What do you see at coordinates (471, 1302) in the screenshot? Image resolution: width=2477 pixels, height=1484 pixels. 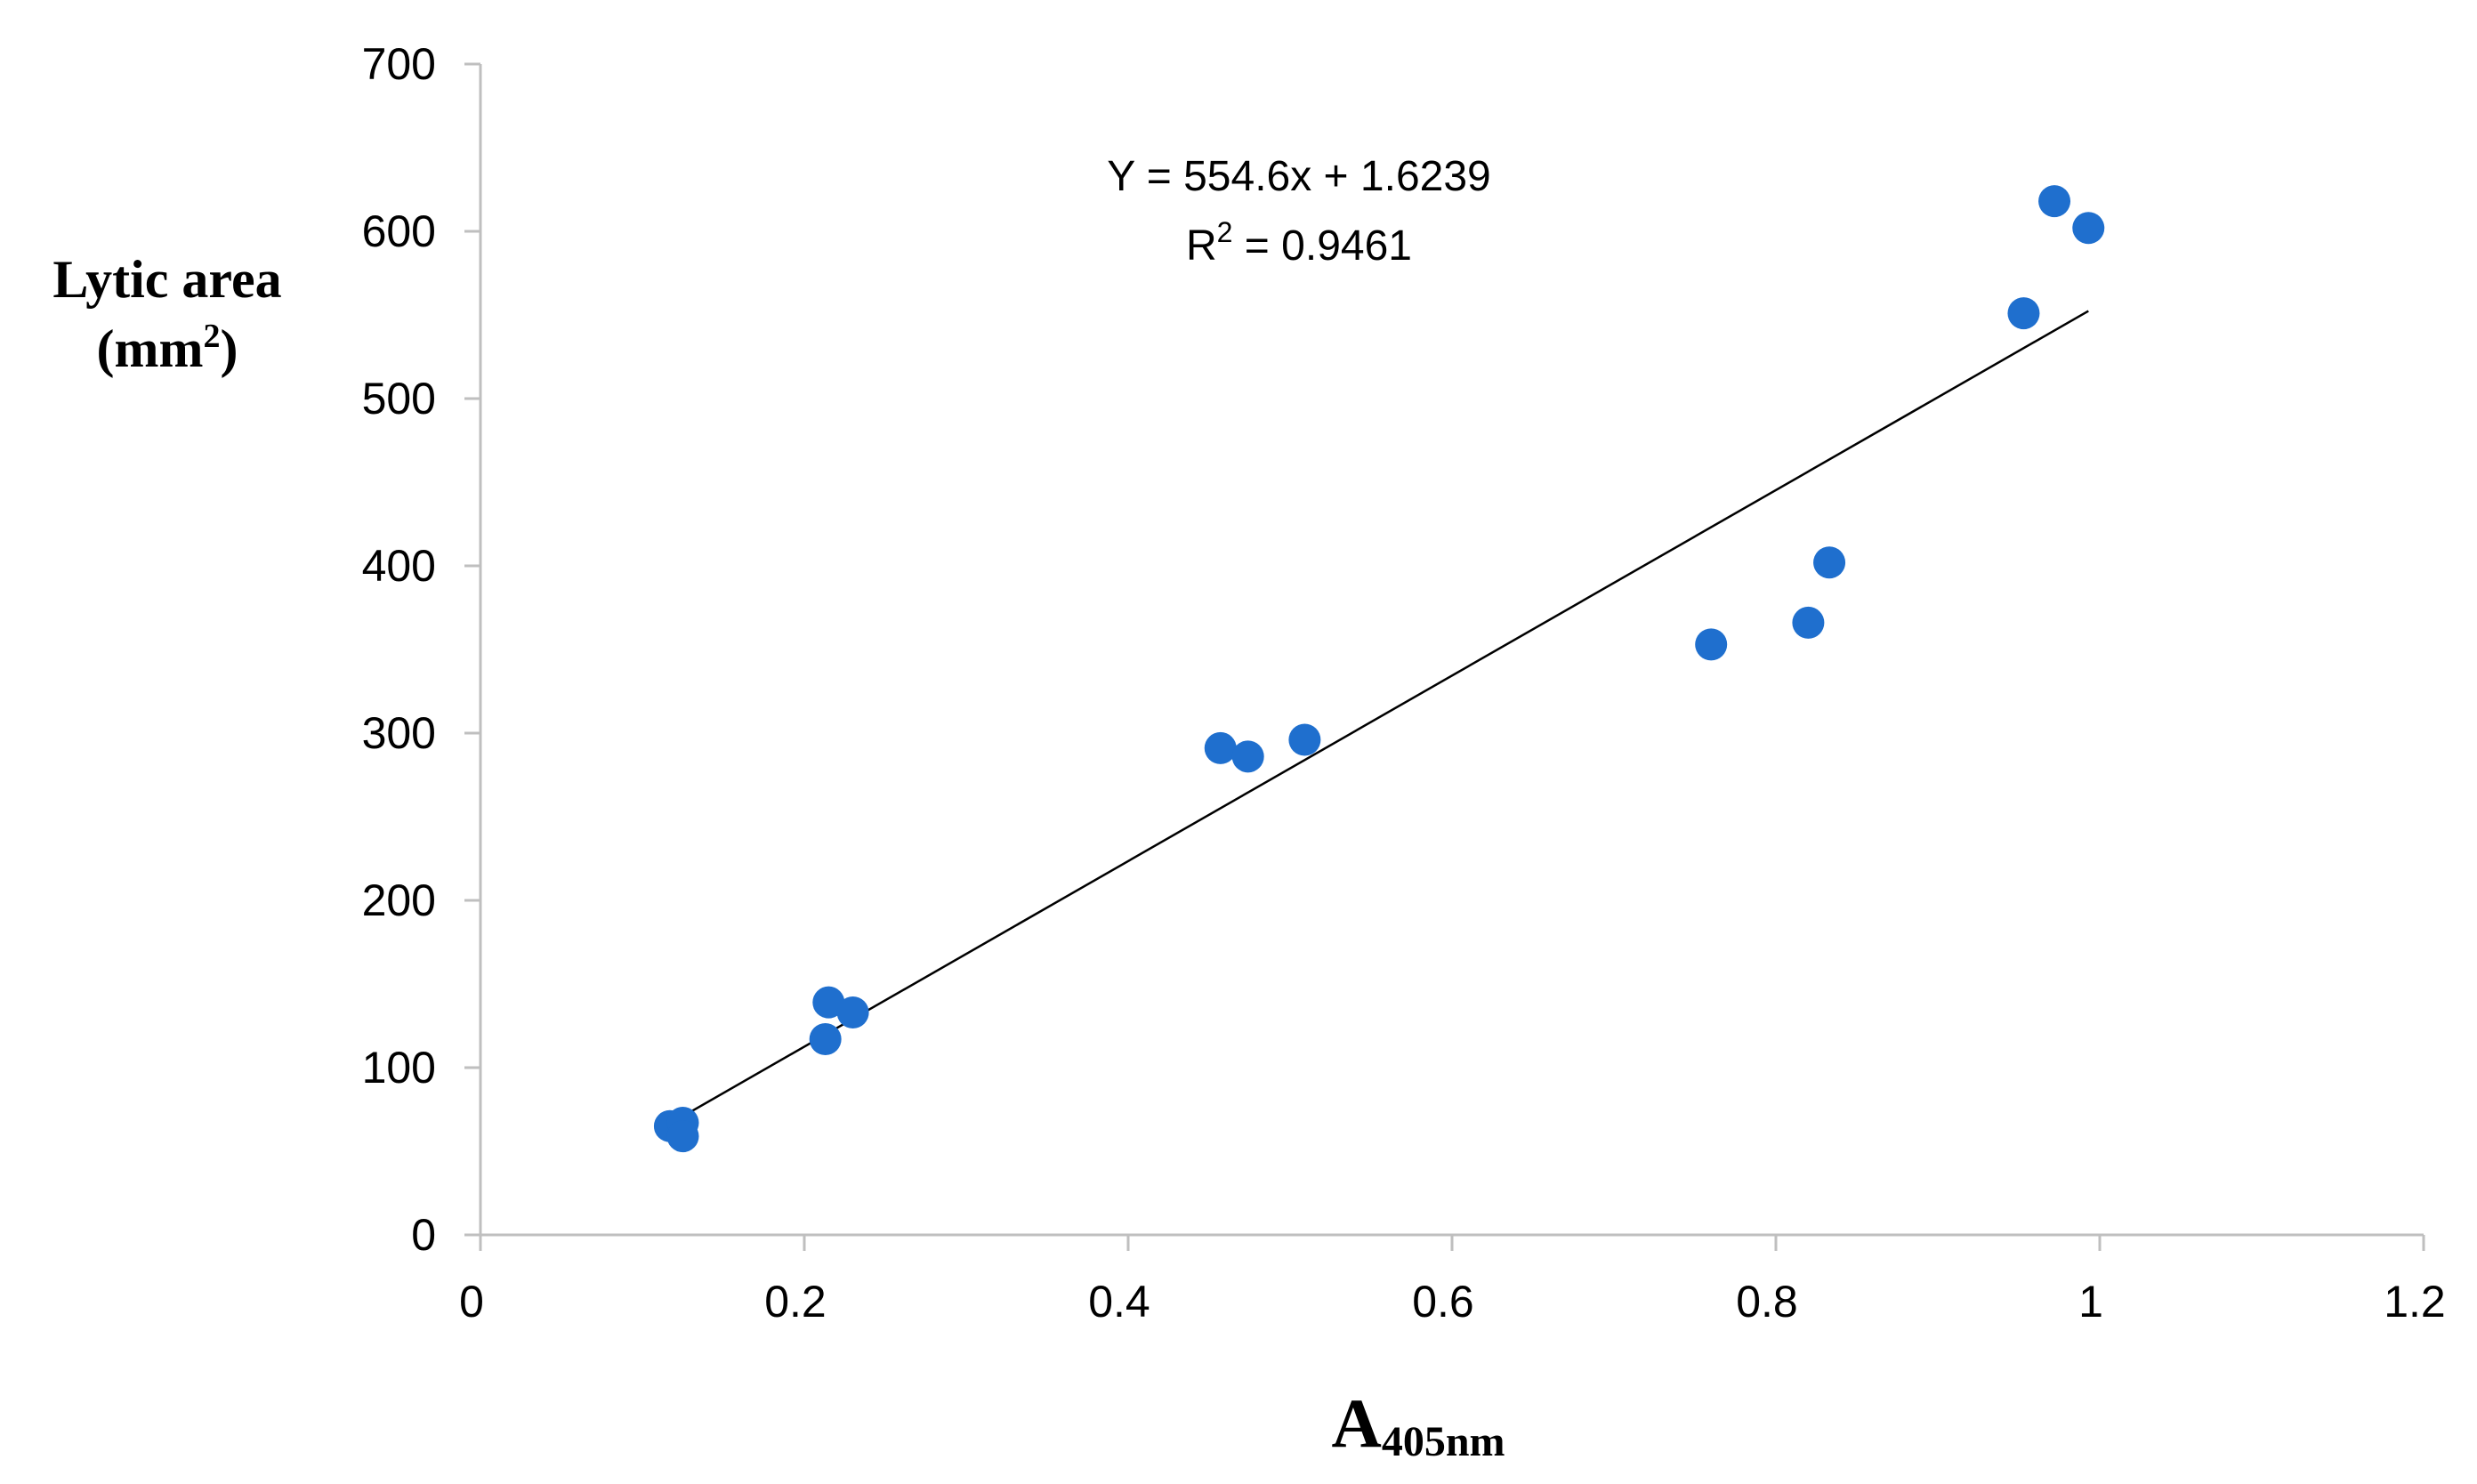 I see `x-tick-label: 0` at bounding box center [471, 1302].